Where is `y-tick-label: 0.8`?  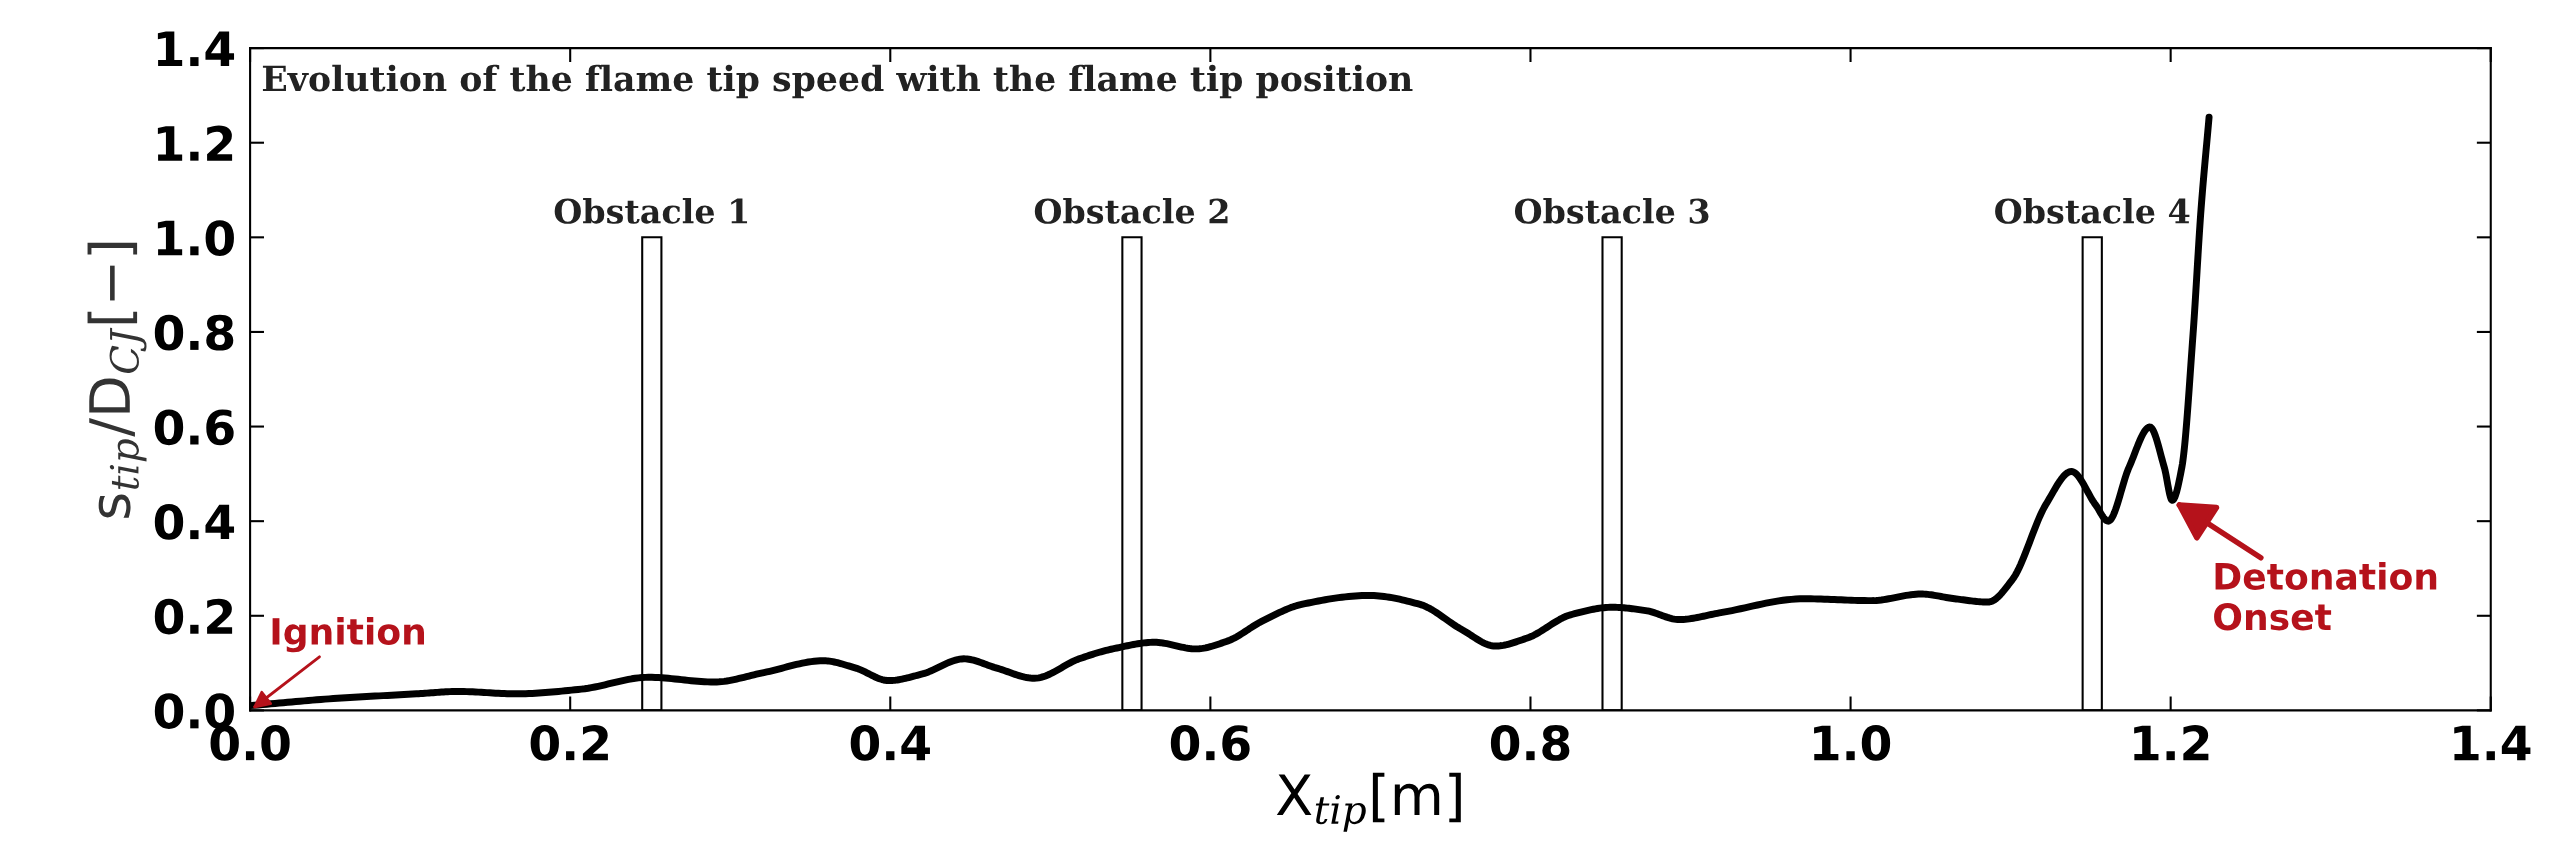
y-tick-label: 0.8 is located at coordinates (194, 332).